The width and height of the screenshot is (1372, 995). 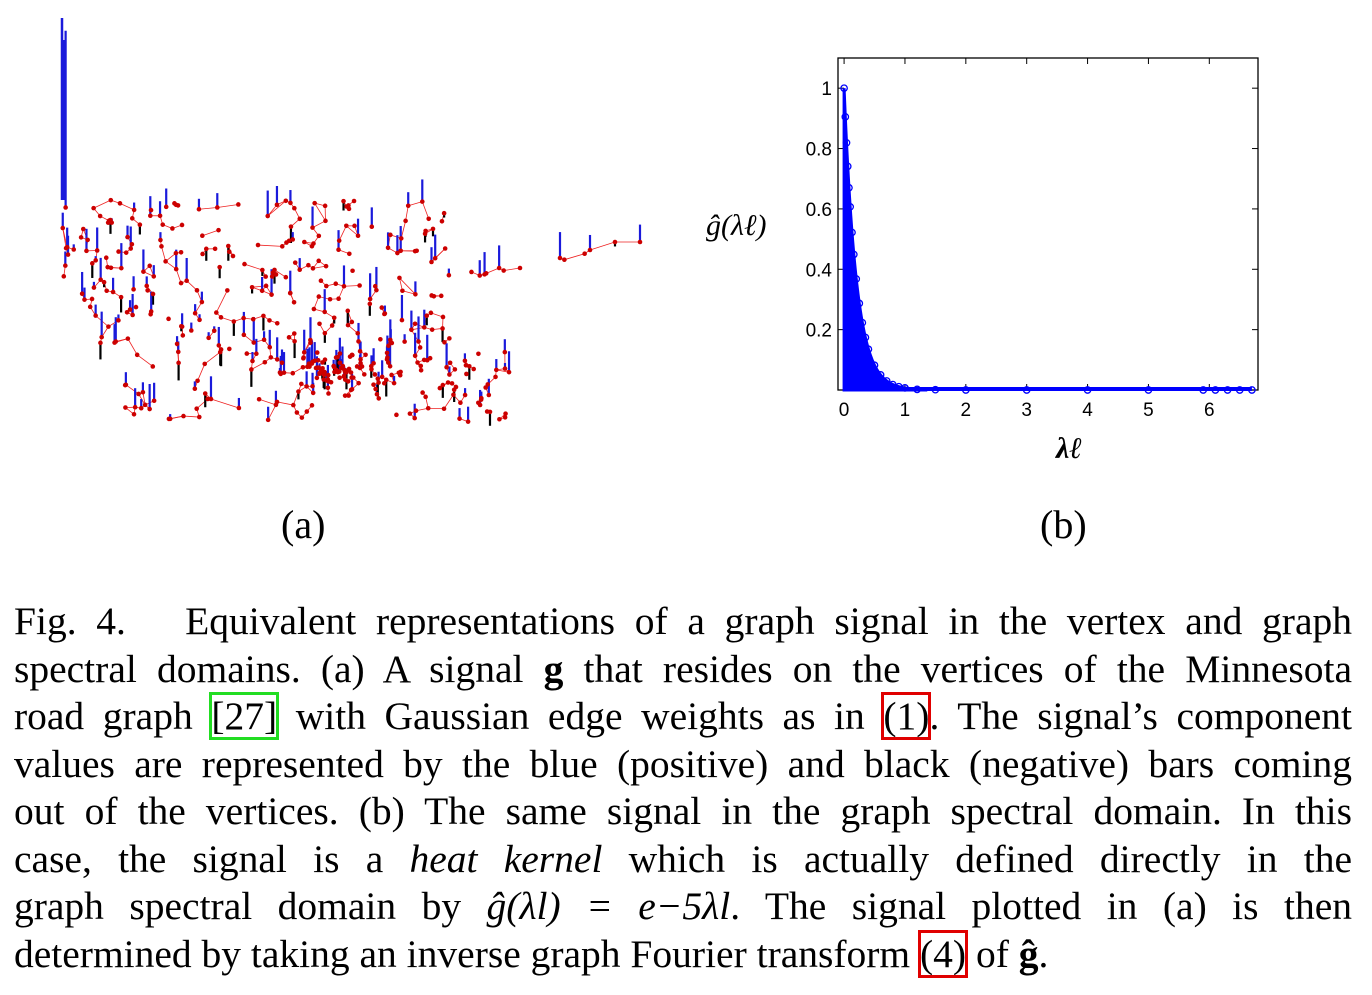 What do you see at coordinates (608, 906) in the screenshot?
I see `heat-kernel-formula: ĝ(λl) = e−5λl` at bounding box center [608, 906].